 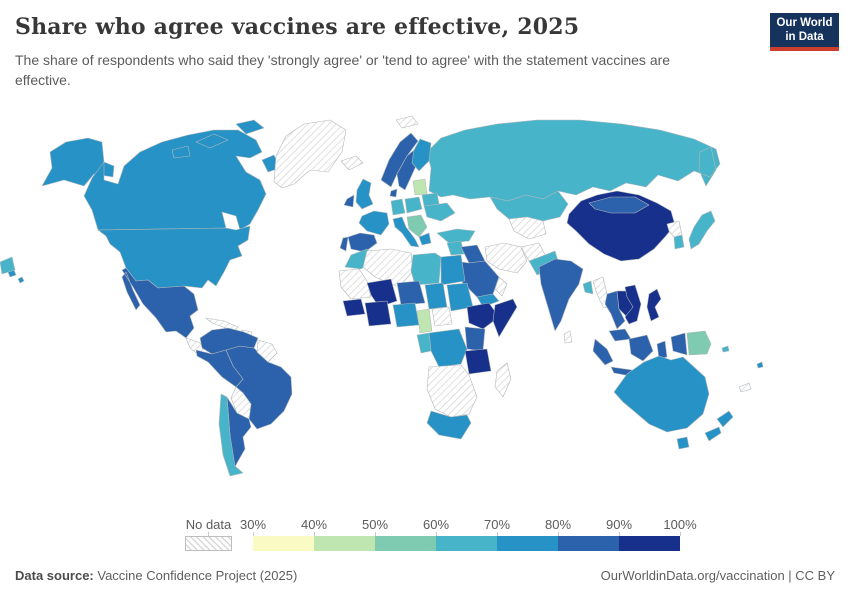 What do you see at coordinates (661, 394) in the screenshot?
I see `country-australia` at bounding box center [661, 394].